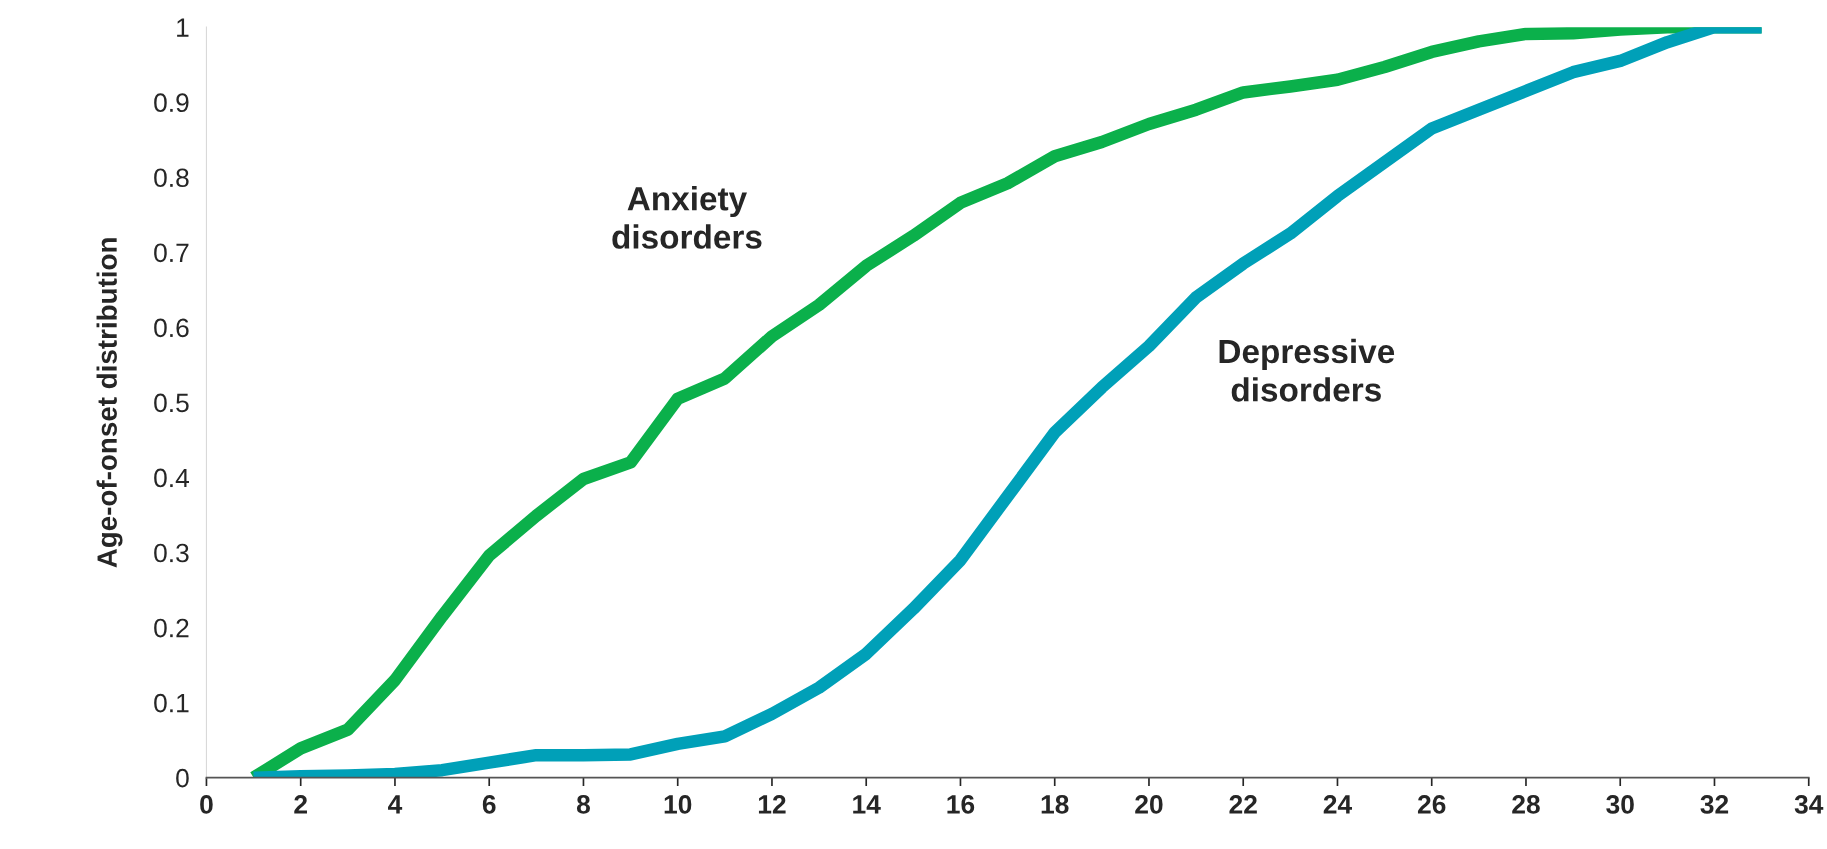 This screenshot has height=849, width=1827. I want to click on y-tick-label: 0.6, so click(171, 328).